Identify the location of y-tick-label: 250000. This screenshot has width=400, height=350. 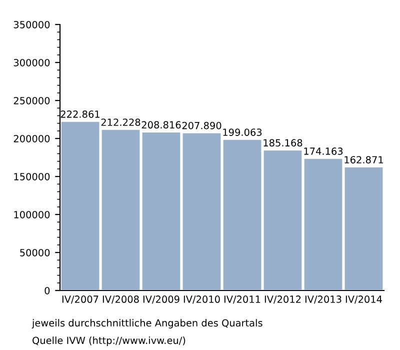
(32, 100).